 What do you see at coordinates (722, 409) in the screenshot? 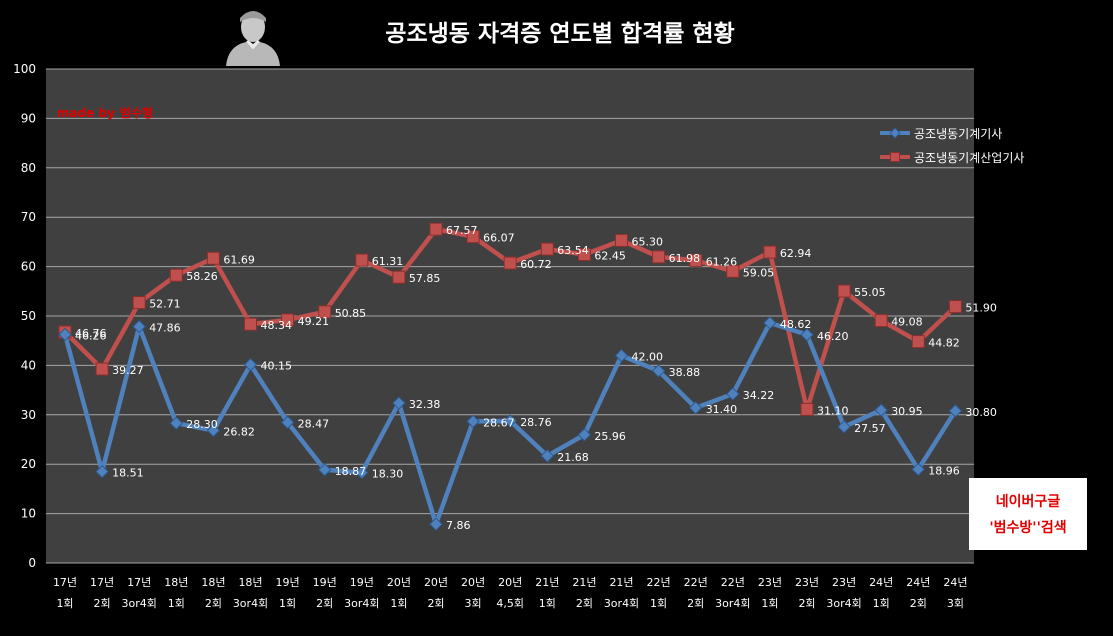
I see `data-label-0-17: 31.40` at bounding box center [722, 409].